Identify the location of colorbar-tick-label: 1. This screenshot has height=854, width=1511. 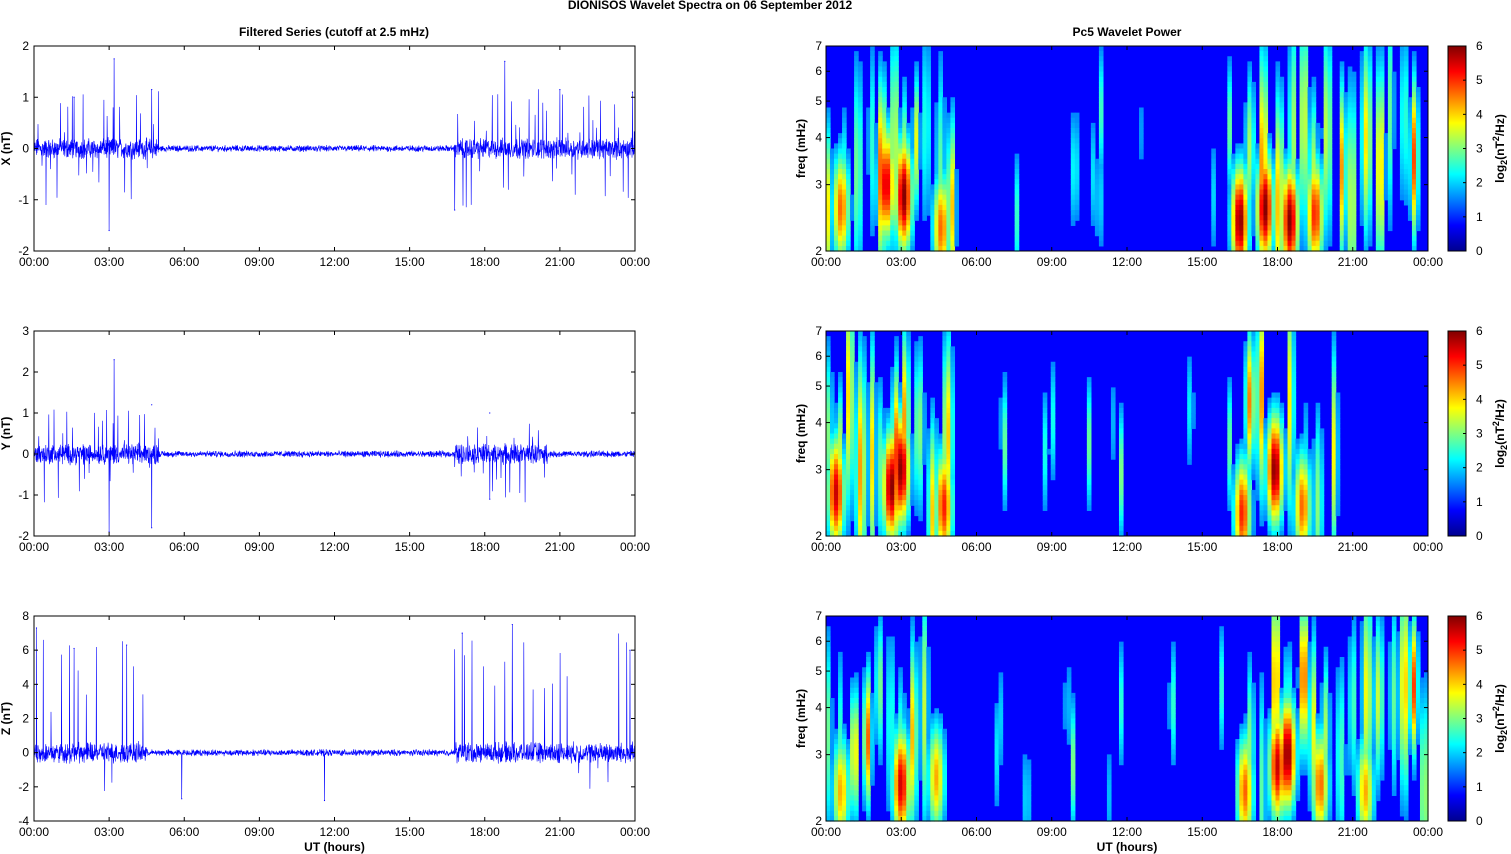
(1479, 502).